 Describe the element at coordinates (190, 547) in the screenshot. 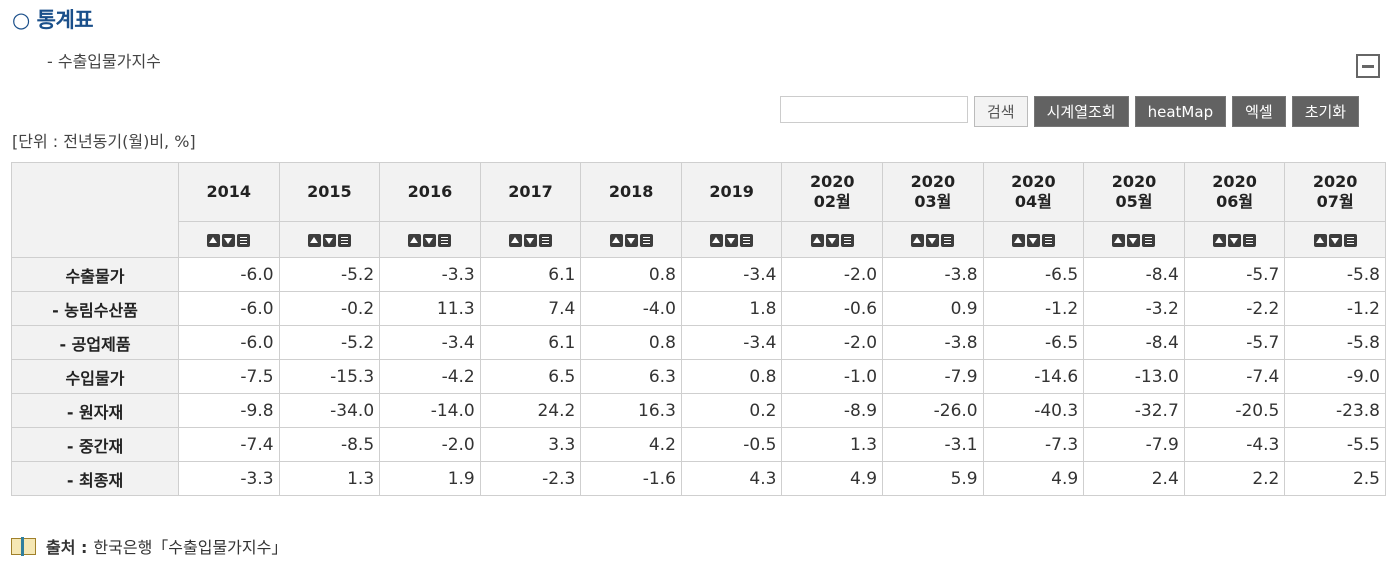

I see `source-text: 한국은행「수출입물가지수」` at that location.